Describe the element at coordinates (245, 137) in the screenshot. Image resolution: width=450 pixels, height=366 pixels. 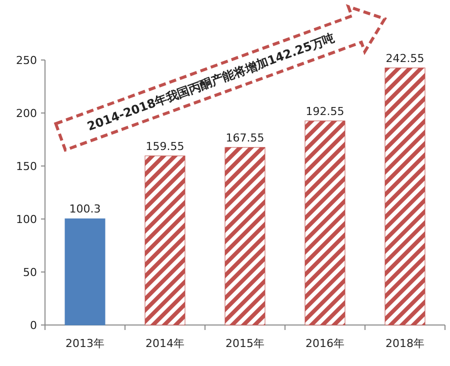
I see `data-label: 167.55` at that location.